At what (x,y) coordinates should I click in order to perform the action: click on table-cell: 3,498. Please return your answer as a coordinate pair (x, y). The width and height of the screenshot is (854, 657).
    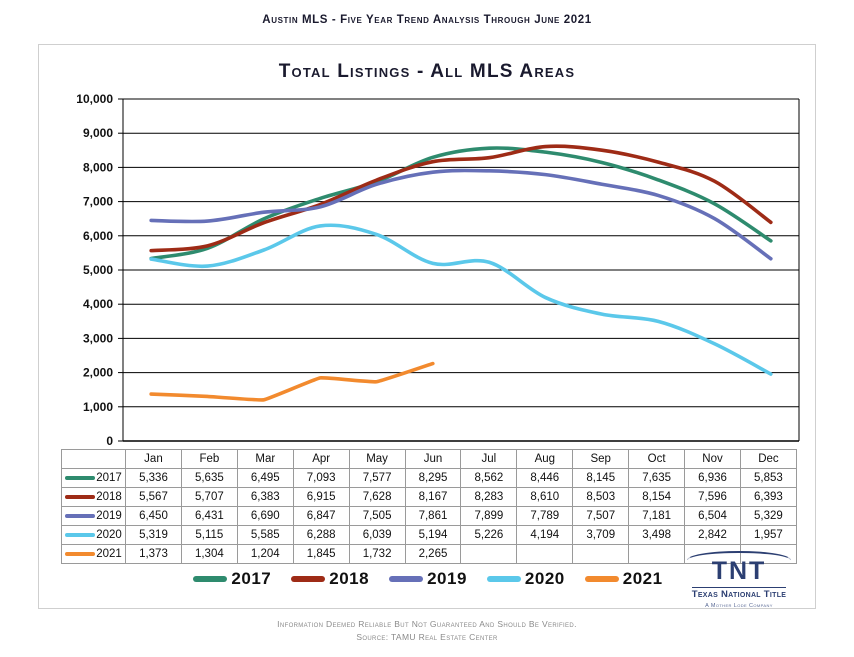
    Looking at the image, I should click on (657, 535).